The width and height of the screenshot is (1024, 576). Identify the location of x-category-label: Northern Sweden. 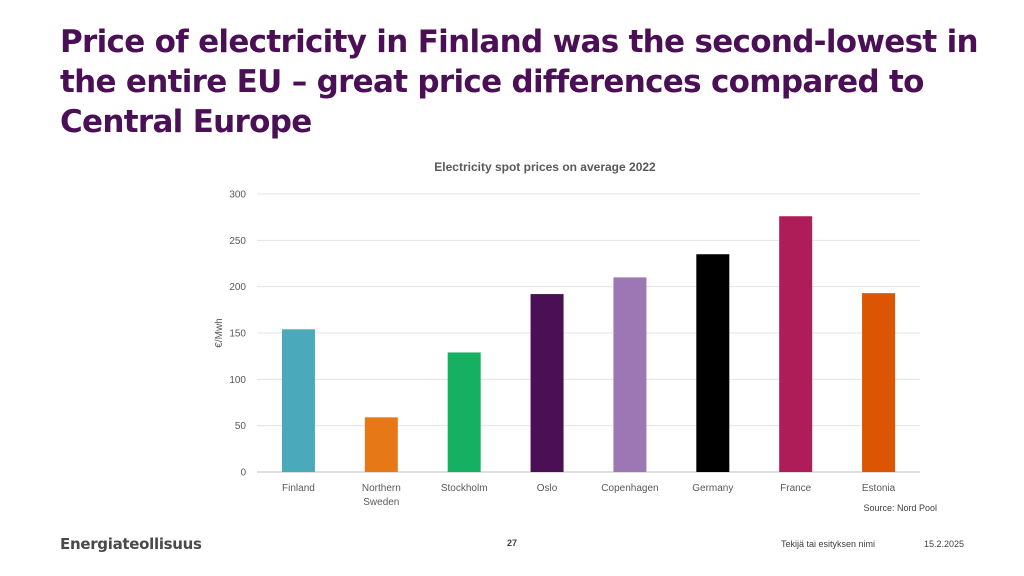
(381, 495).